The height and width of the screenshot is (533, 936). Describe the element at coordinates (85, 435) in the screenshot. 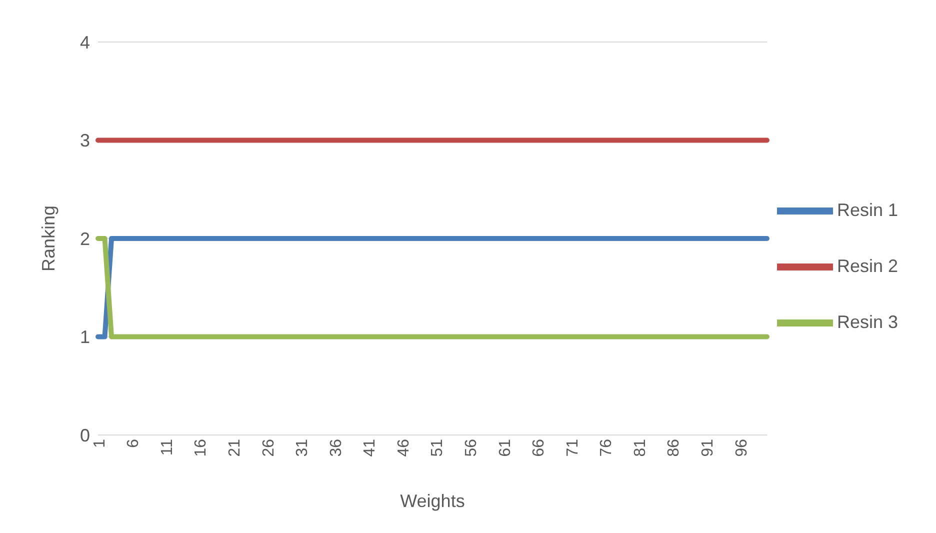

I see `y-tick-label: 0` at that location.